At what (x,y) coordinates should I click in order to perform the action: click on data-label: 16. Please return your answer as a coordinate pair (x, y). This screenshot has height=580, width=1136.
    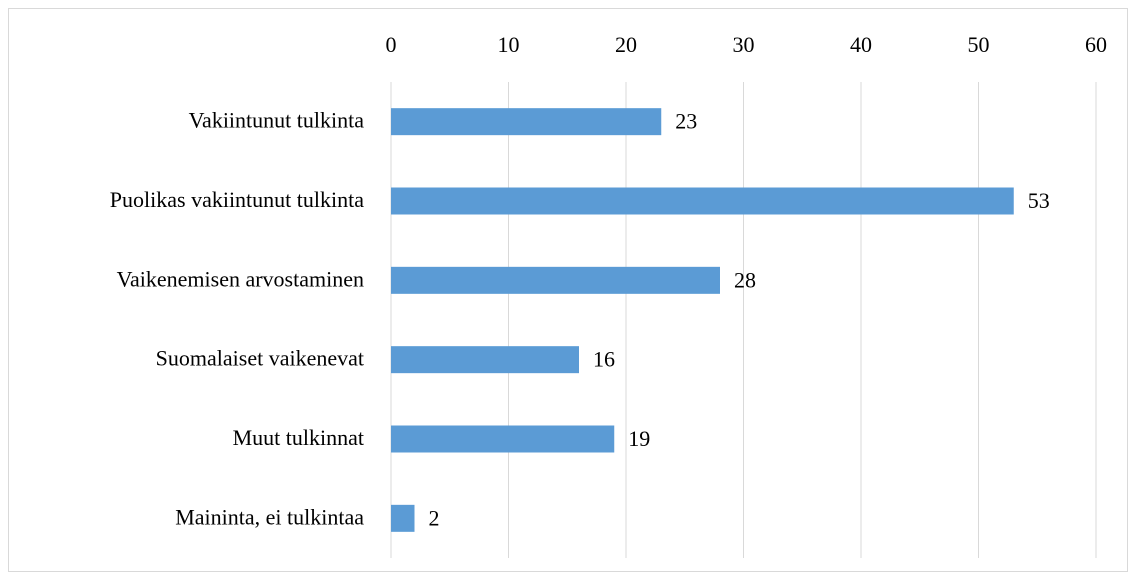
    Looking at the image, I should click on (604, 359).